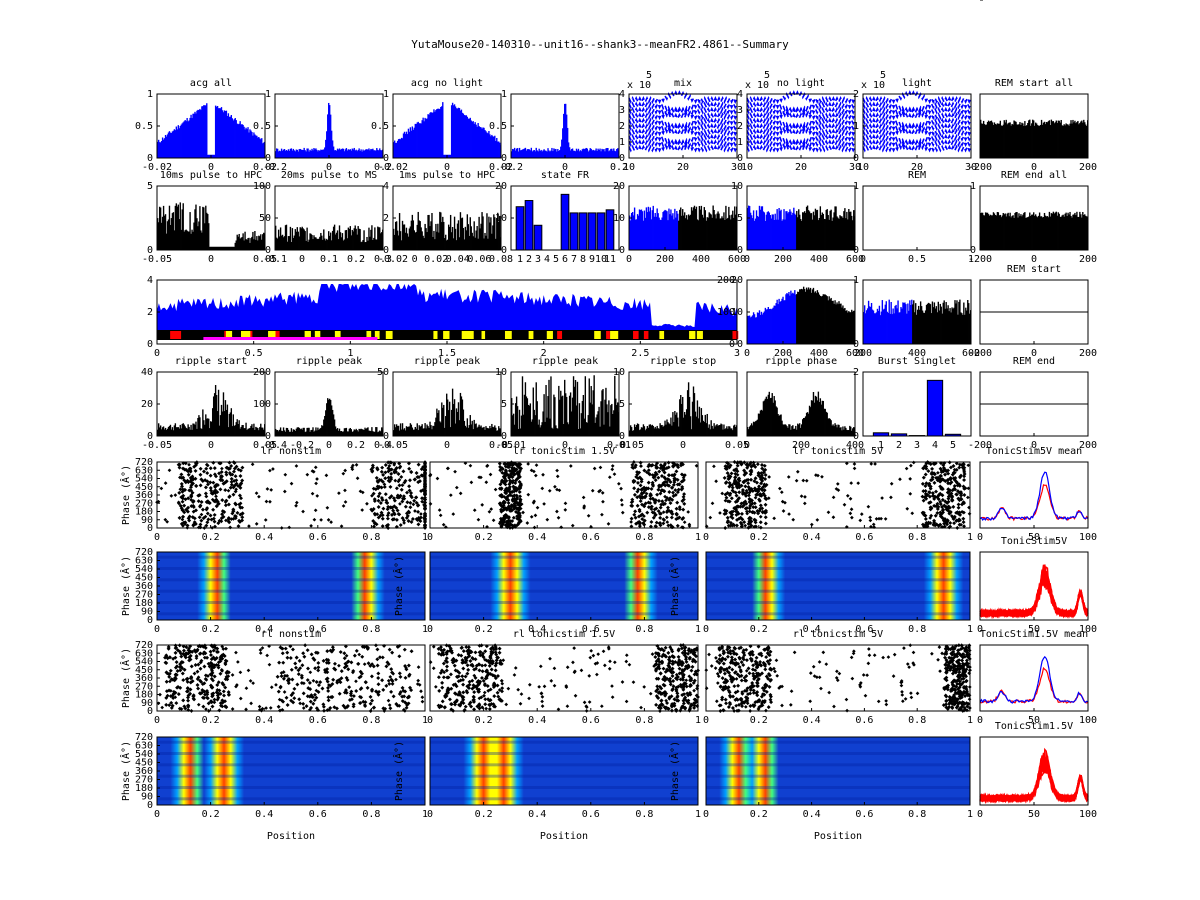 This screenshot has width=1200, height=900. Describe the element at coordinates (1034, 541) in the screenshot. I see `chart-title: TonicStim5V` at that location.